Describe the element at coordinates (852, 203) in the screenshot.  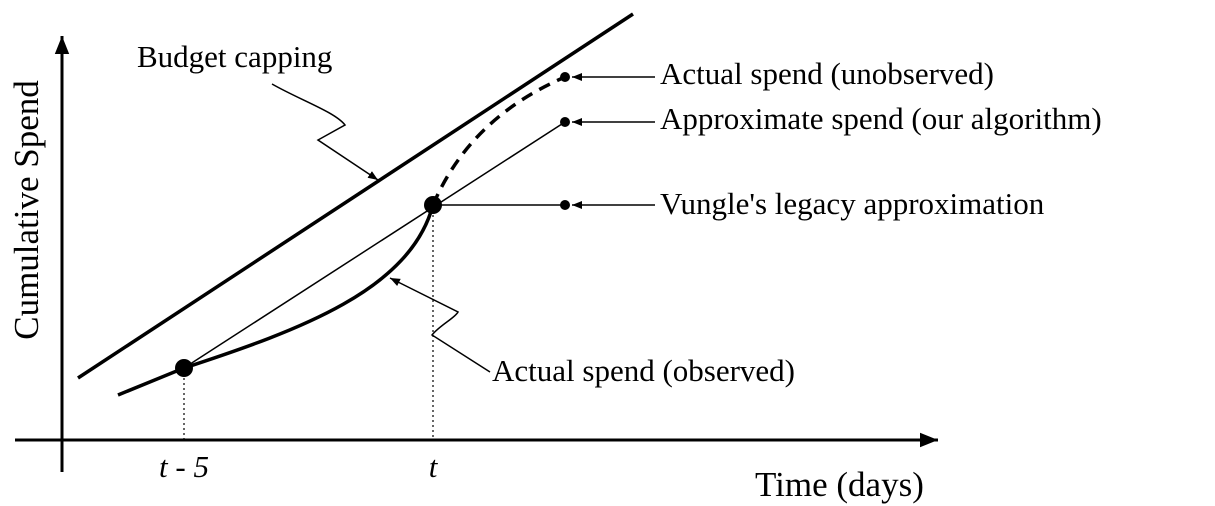
I see `annotation: Vungle's legacy approximation` at that location.